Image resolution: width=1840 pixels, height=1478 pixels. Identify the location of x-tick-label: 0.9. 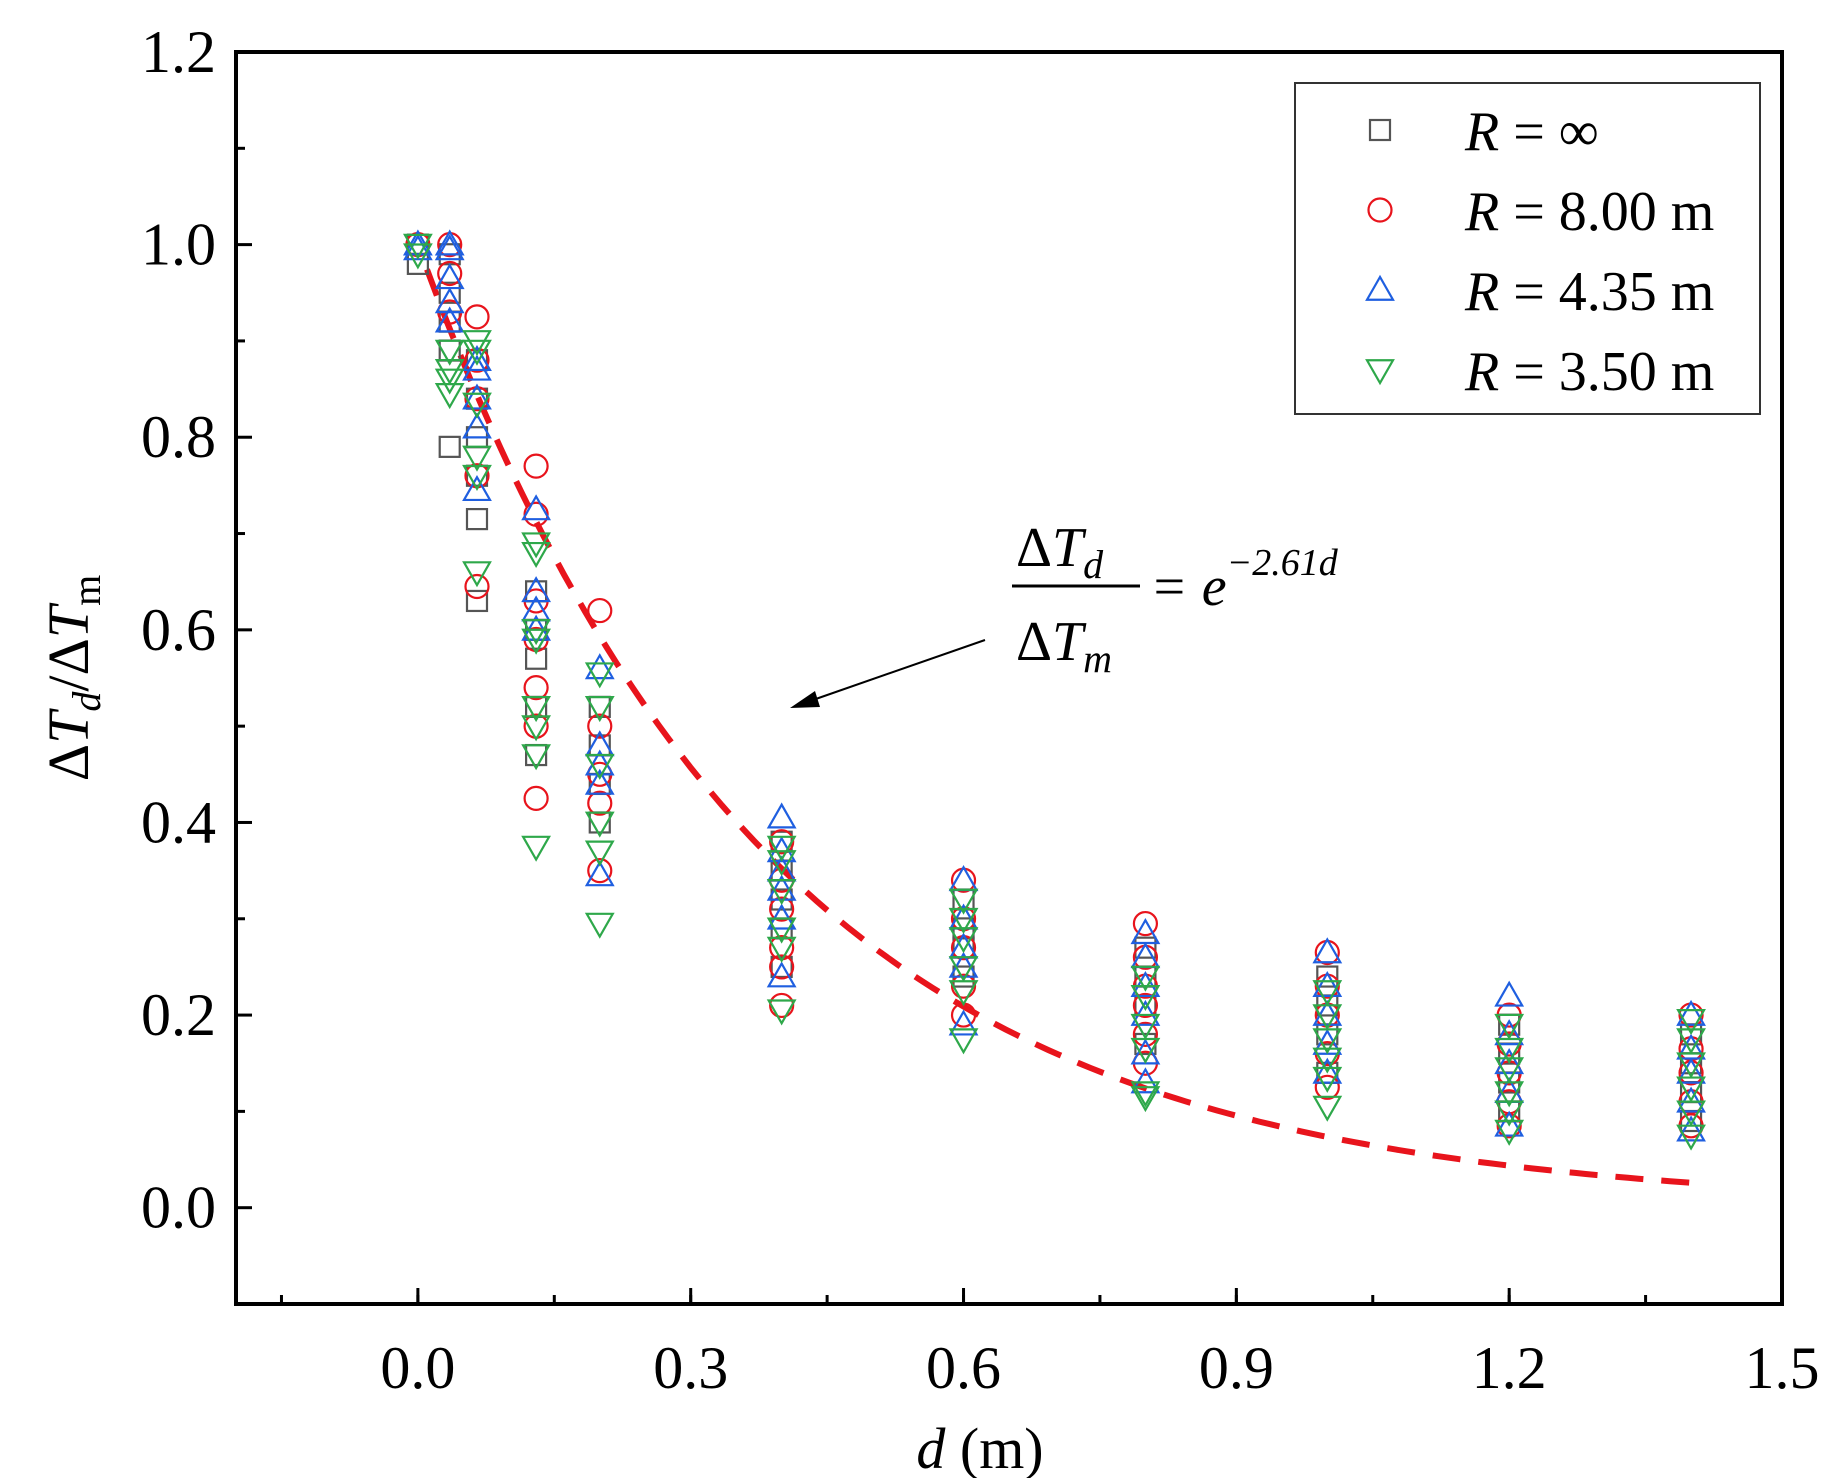
(1236, 1368).